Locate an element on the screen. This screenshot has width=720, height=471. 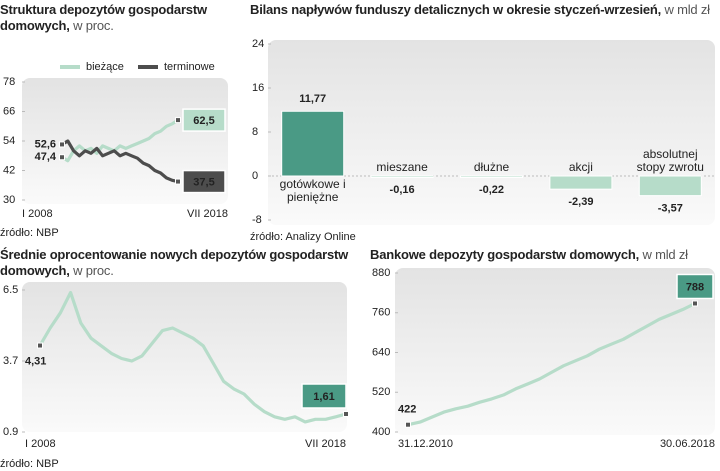
y-tick-label: 66 is located at coordinates (9, 111).